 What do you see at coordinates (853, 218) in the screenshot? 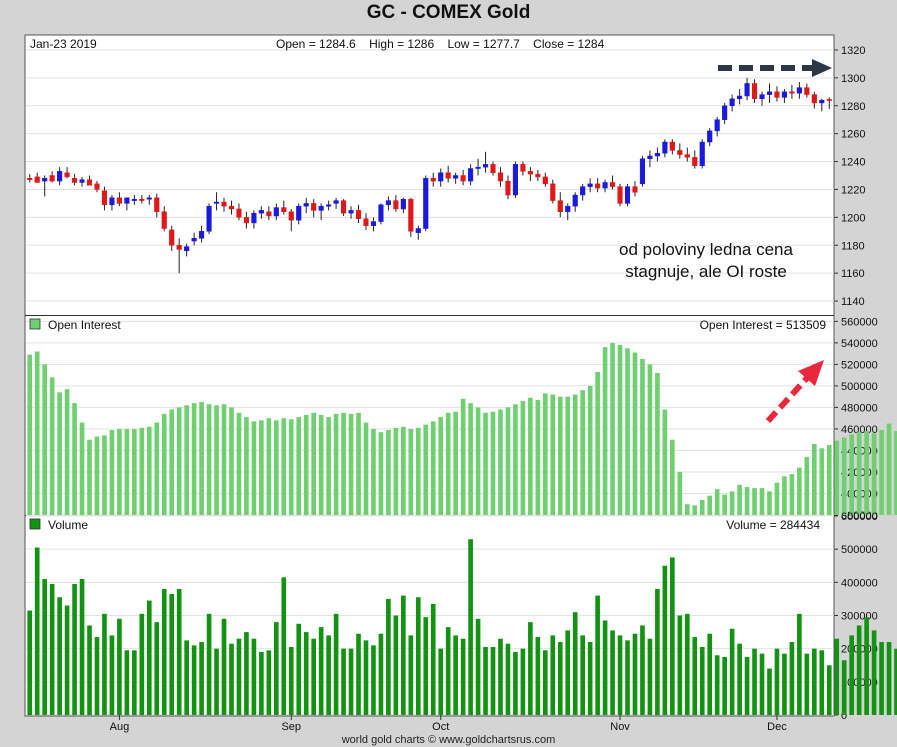
I see `price-axis-tick-label: 1200` at bounding box center [853, 218].